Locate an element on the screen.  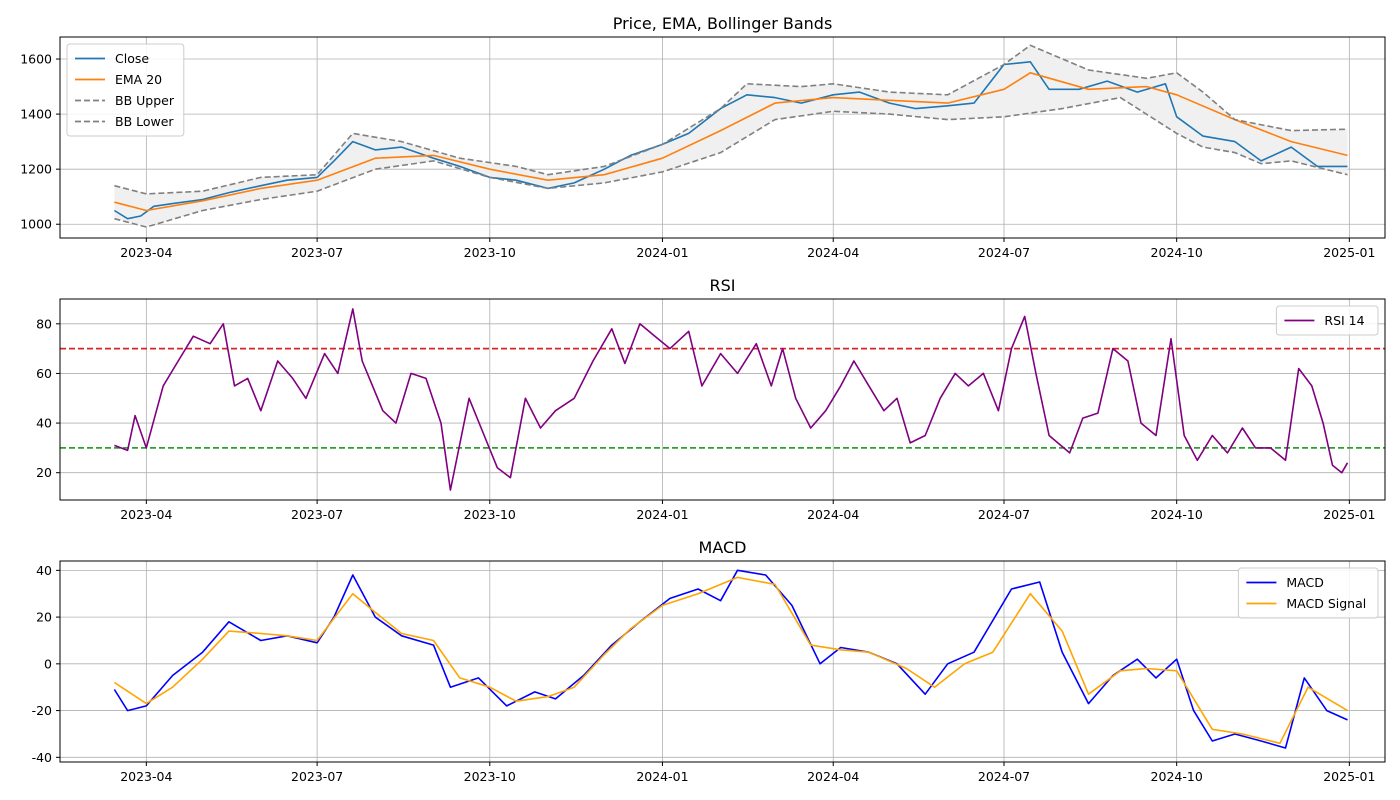
chart-title: MACD is located at coordinates (723, 547).